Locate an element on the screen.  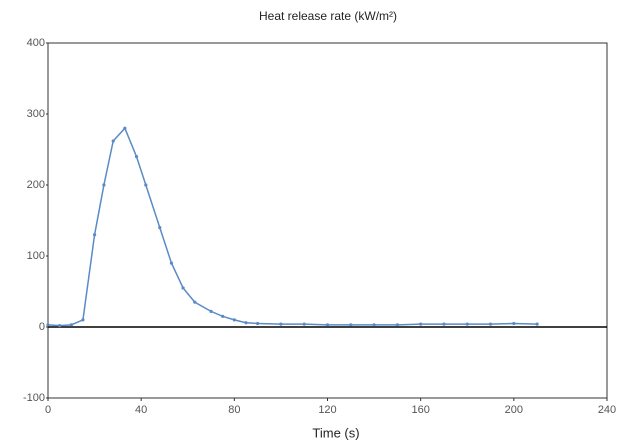
y-tick-label: -100 is located at coordinates (34, 398).